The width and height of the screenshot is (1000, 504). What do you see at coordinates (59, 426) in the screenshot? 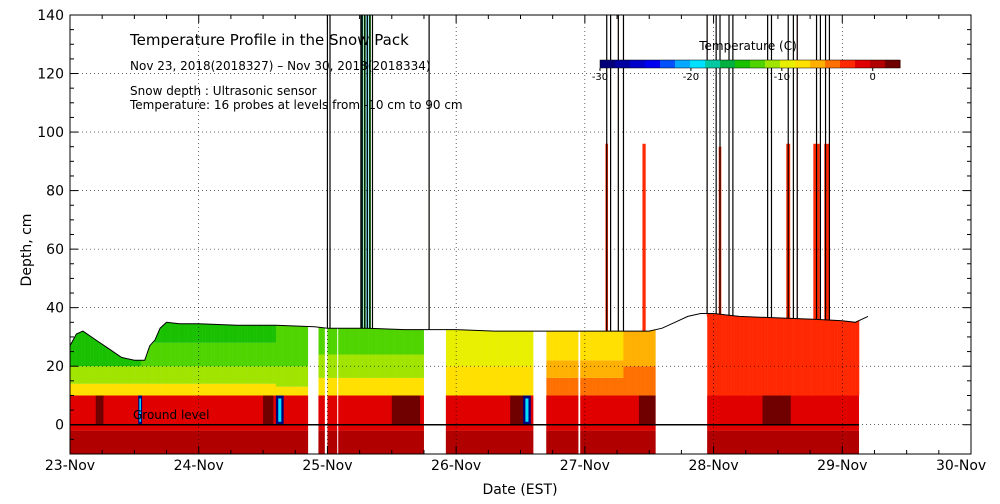
I see `y-tick-label: 0` at bounding box center [59, 426].